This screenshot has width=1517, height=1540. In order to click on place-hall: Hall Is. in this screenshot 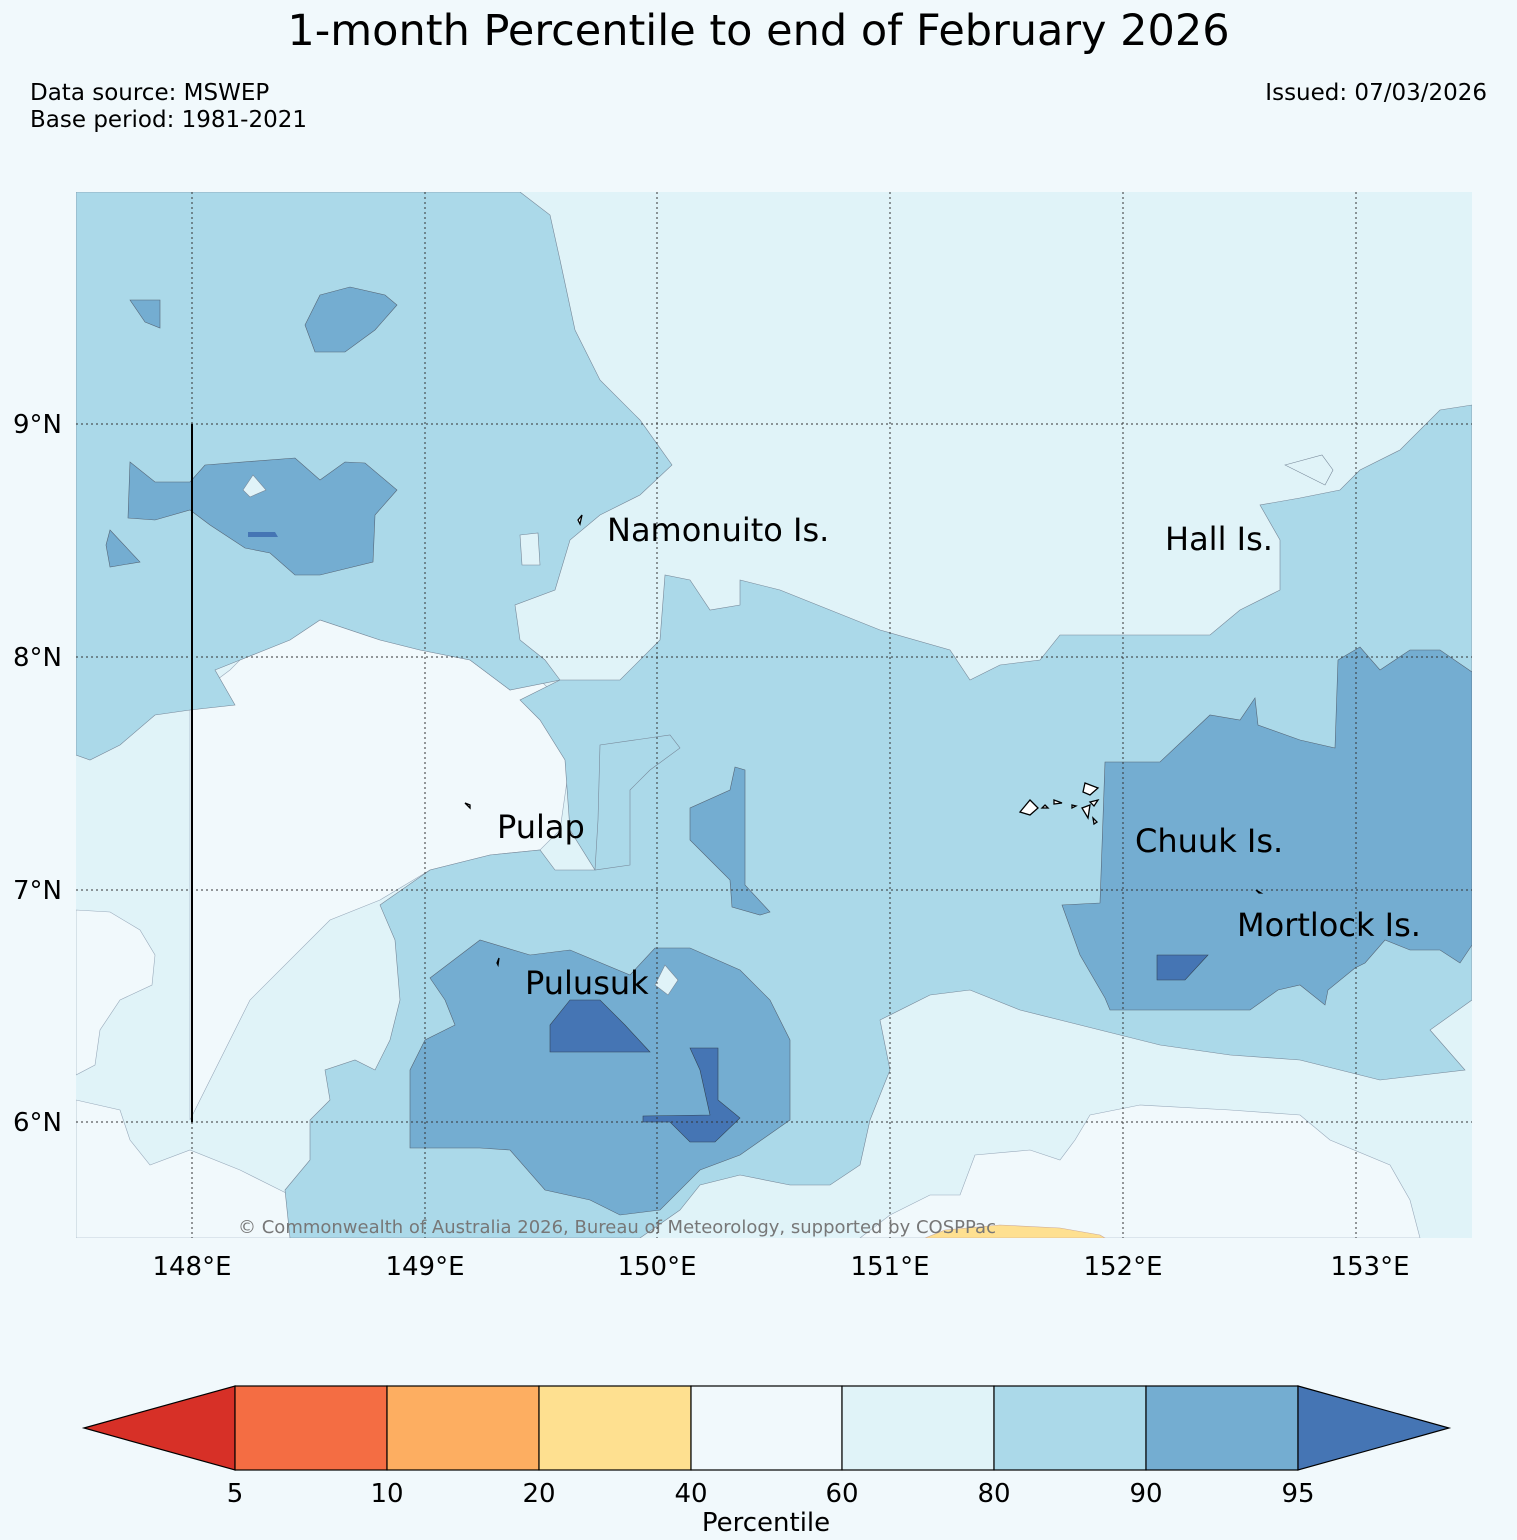, I will do `click(1219, 539)`.